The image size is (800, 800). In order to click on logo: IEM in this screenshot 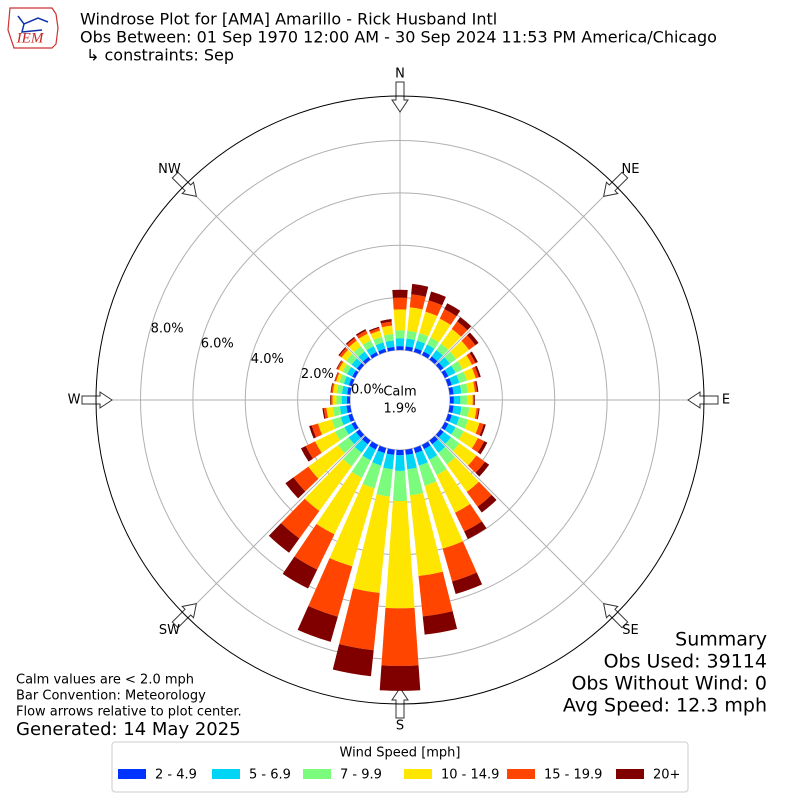, I will do `click(33, 28)`.